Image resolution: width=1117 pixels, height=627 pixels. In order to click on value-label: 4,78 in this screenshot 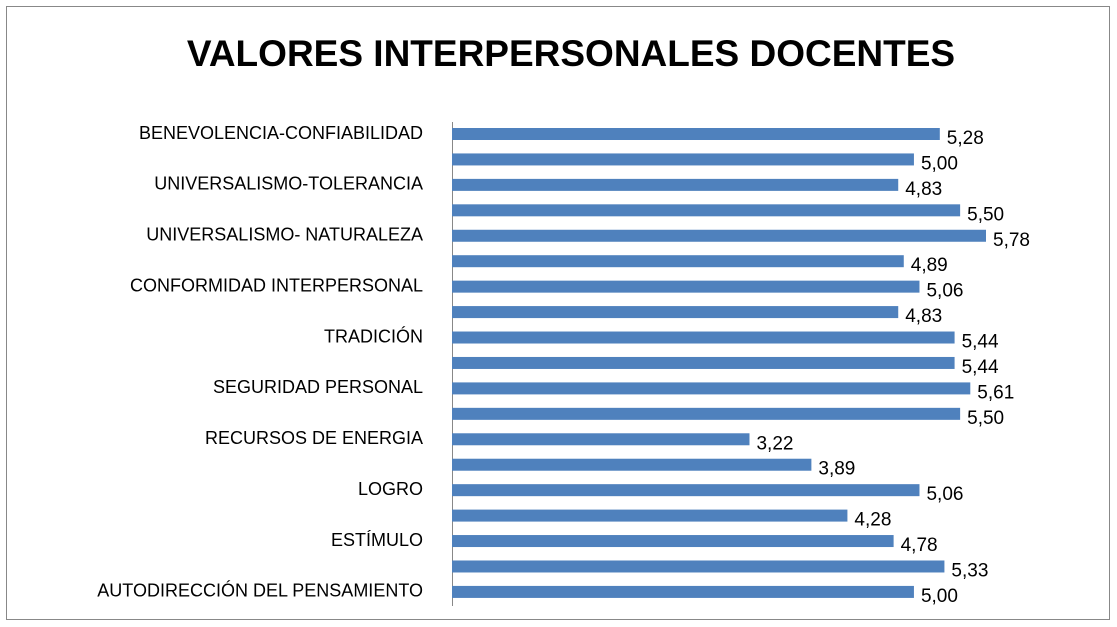, I will do `click(919, 545)`.